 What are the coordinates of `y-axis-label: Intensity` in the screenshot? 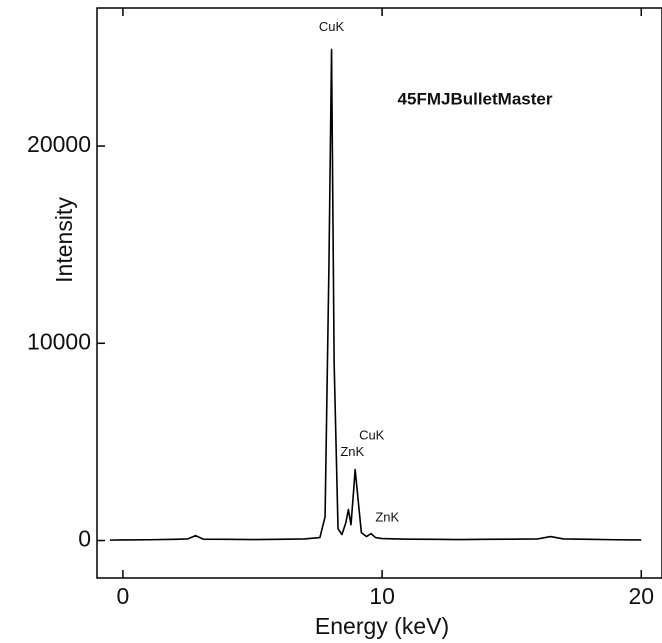 It's located at (64, 240).